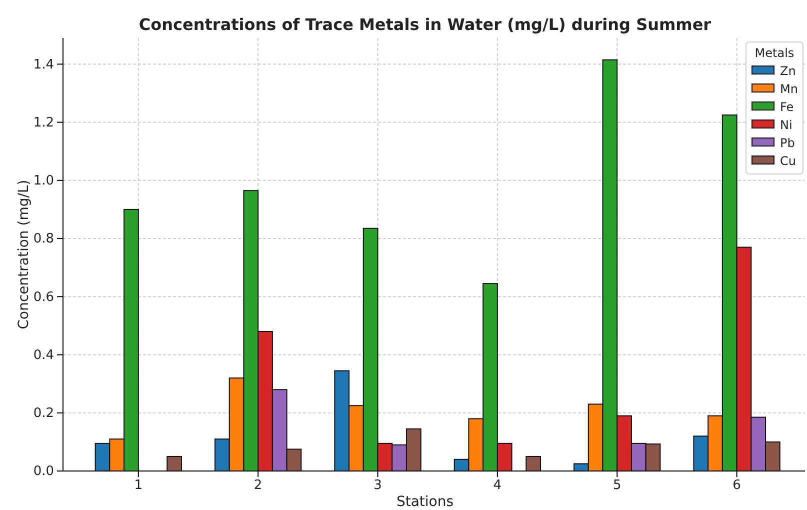 Image resolution: width=807 pixels, height=510 pixels. I want to click on legend-label: Fe, so click(787, 107).